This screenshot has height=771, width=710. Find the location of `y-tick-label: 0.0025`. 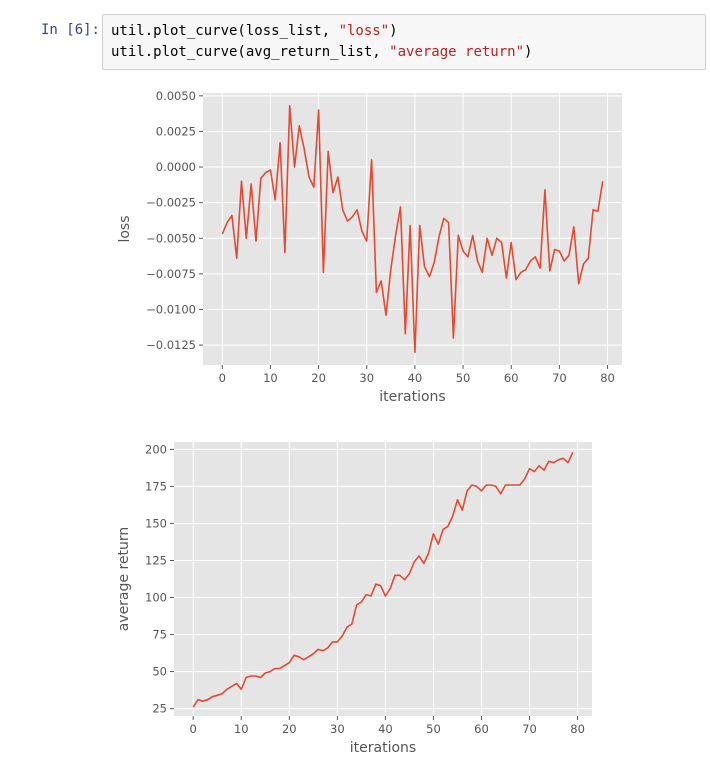

y-tick-label: 0.0025 is located at coordinates (176, 131).